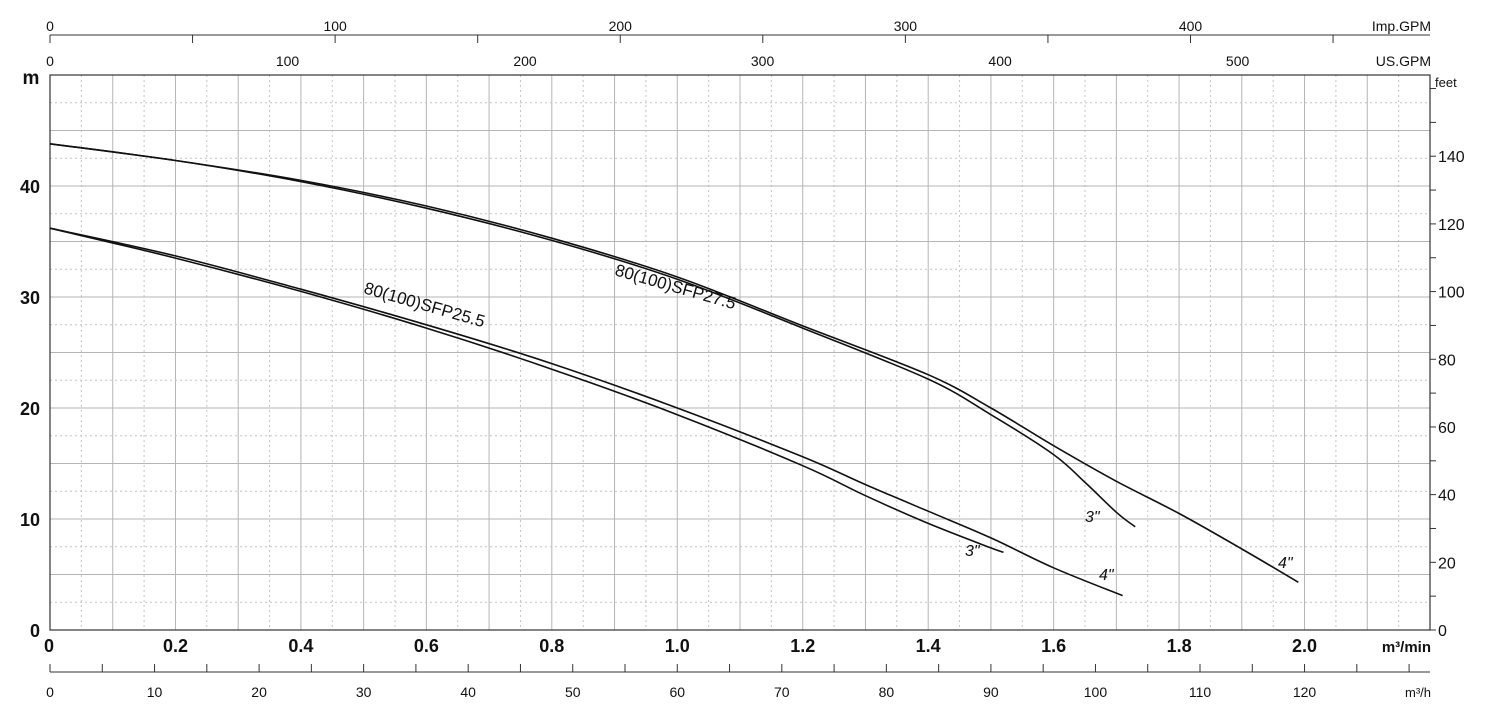 The width and height of the screenshot is (1500, 720). I want to click on flow-min-tick-label: 0.4, so click(300, 646).